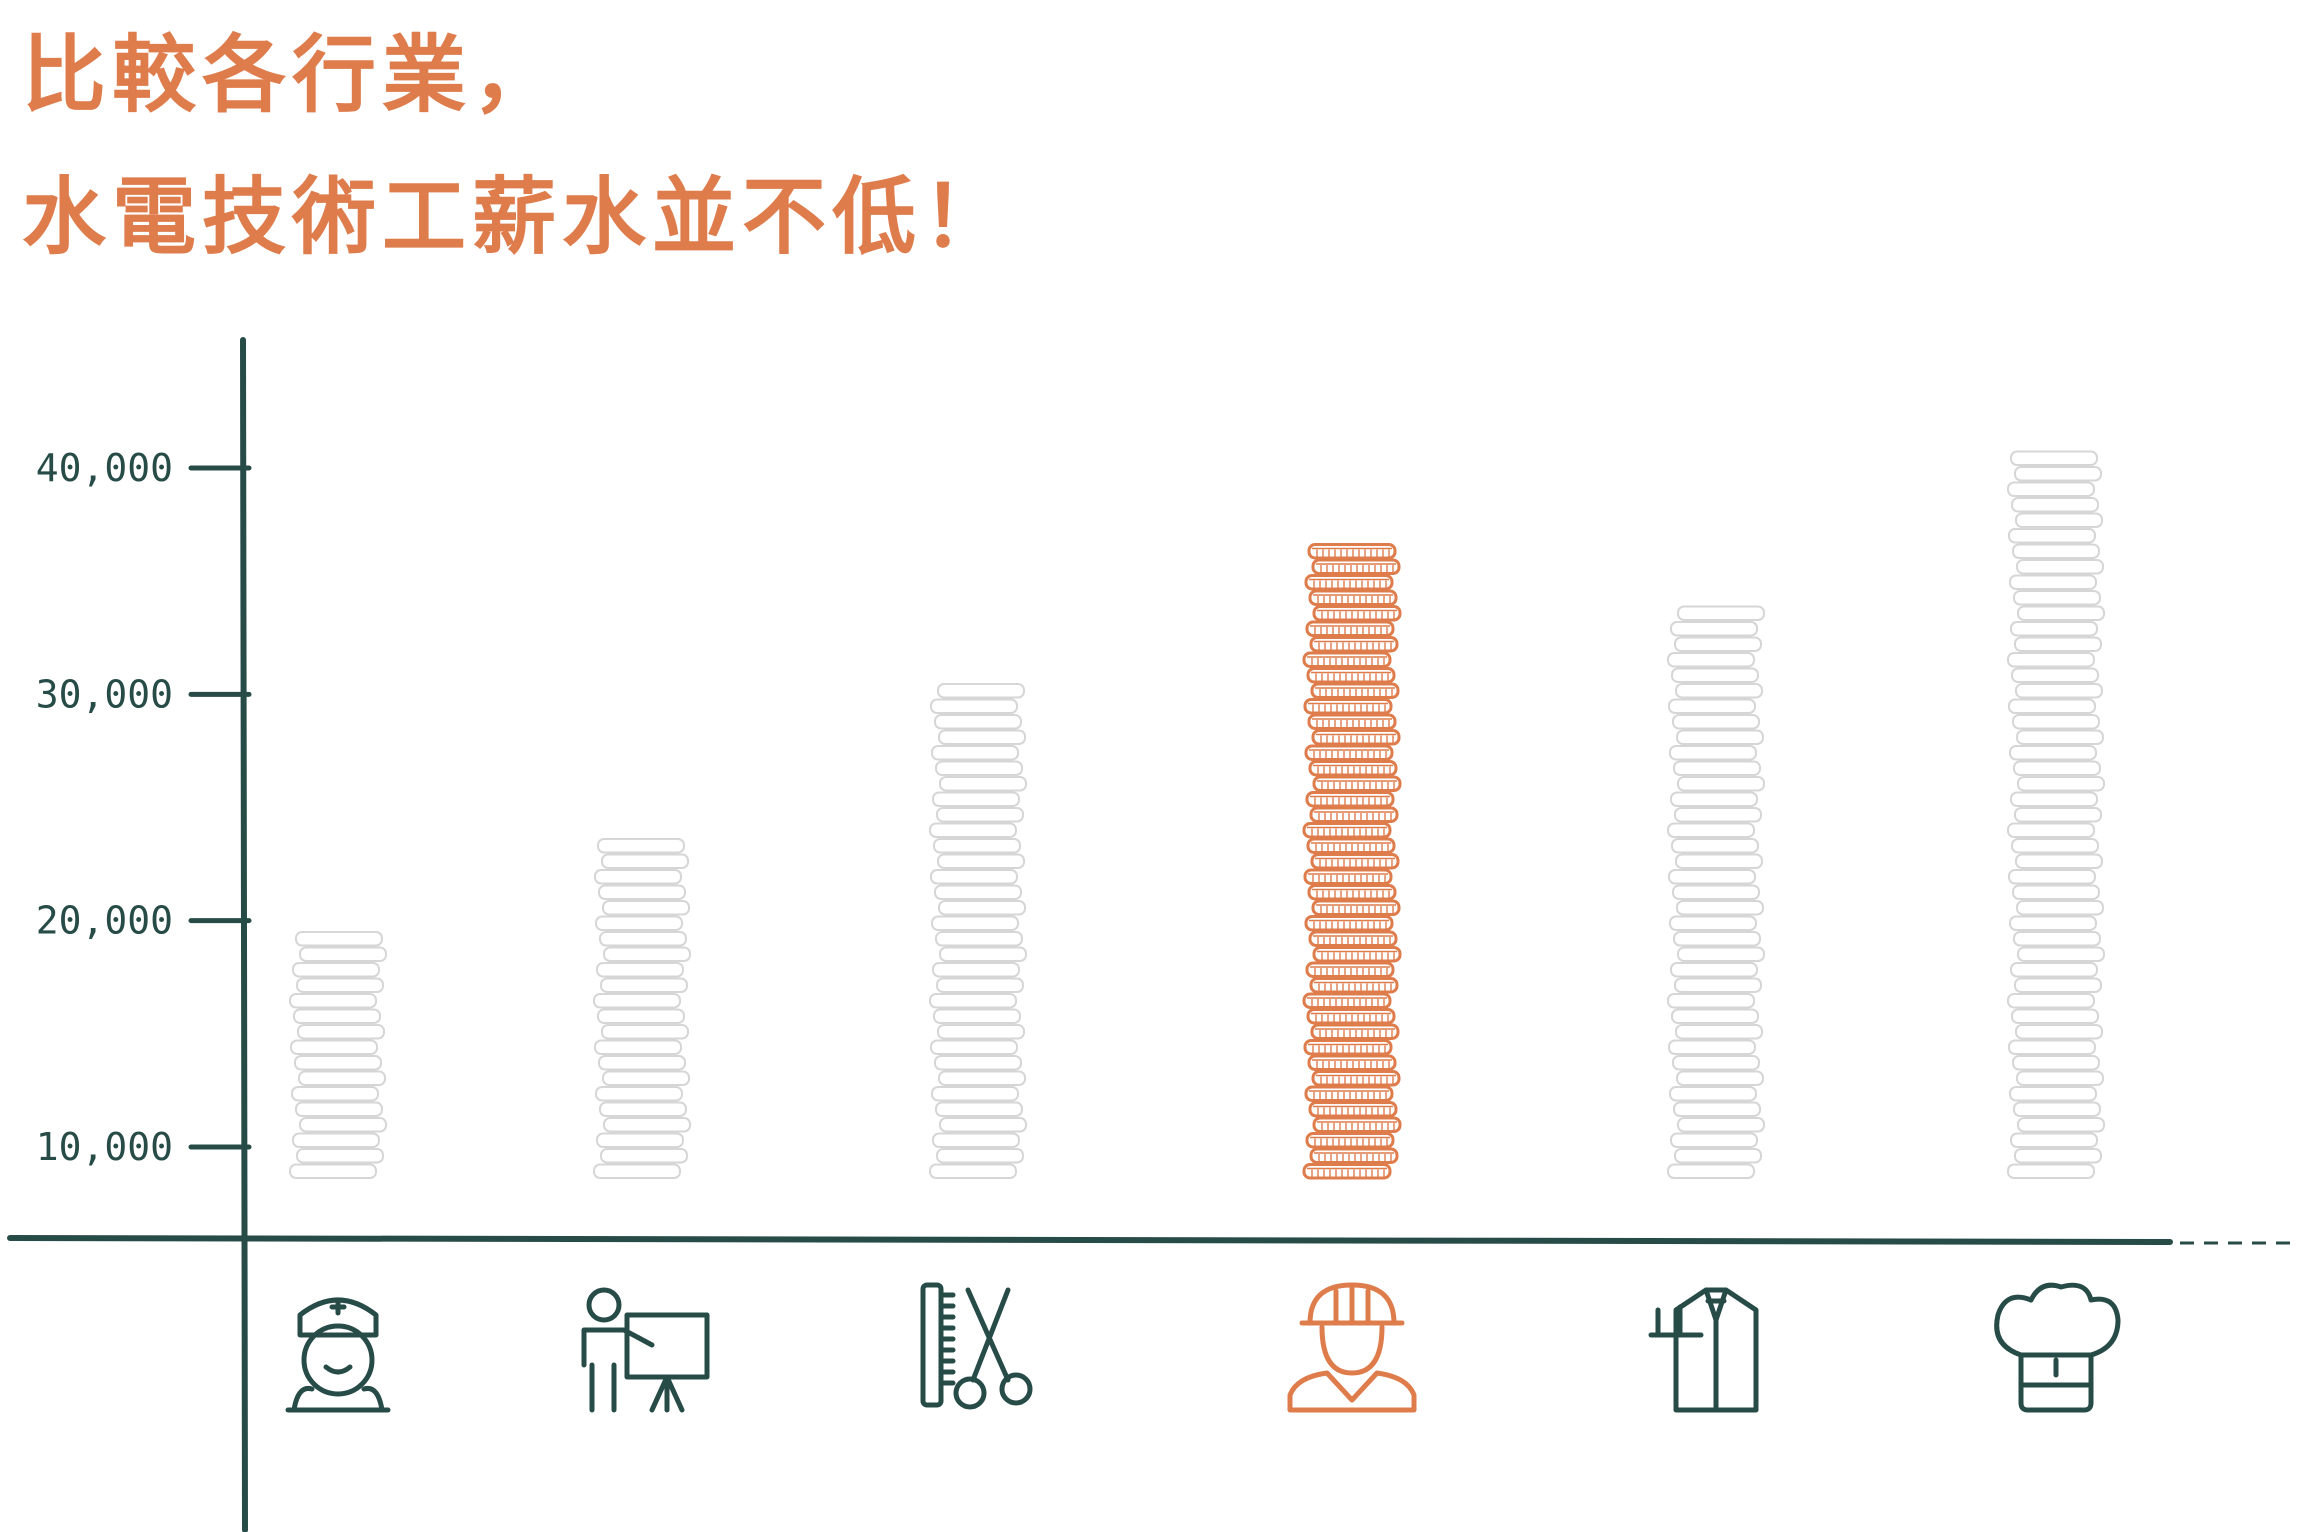 This screenshot has width=2305, height=1532. I want to click on y-tick-label: 10,000, so click(104, 1147).